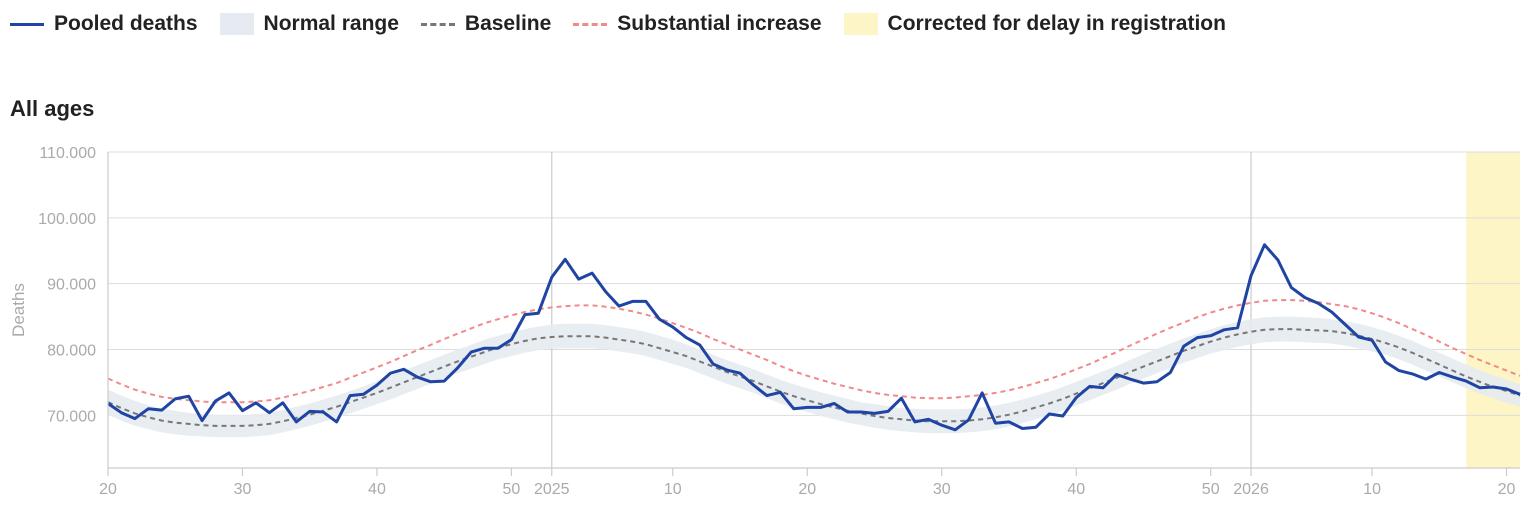 The width and height of the screenshot is (1536, 506). What do you see at coordinates (126, 23) in the screenshot?
I see `legend-label-pooled-deaths: Pooled deaths` at bounding box center [126, 23].